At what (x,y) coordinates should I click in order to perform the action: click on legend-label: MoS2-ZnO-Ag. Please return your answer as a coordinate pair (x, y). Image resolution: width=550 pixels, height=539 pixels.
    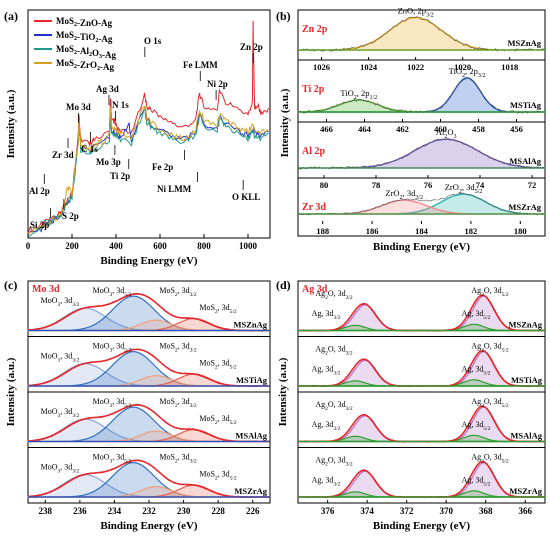
    Looking at the image, I should click on (84, 22).